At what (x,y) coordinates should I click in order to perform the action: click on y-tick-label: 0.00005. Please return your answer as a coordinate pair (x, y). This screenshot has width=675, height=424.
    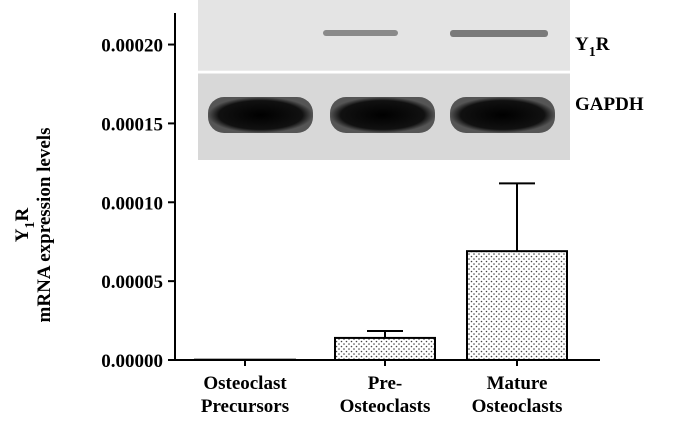
    Looking at the image, I should click on (132, 282).